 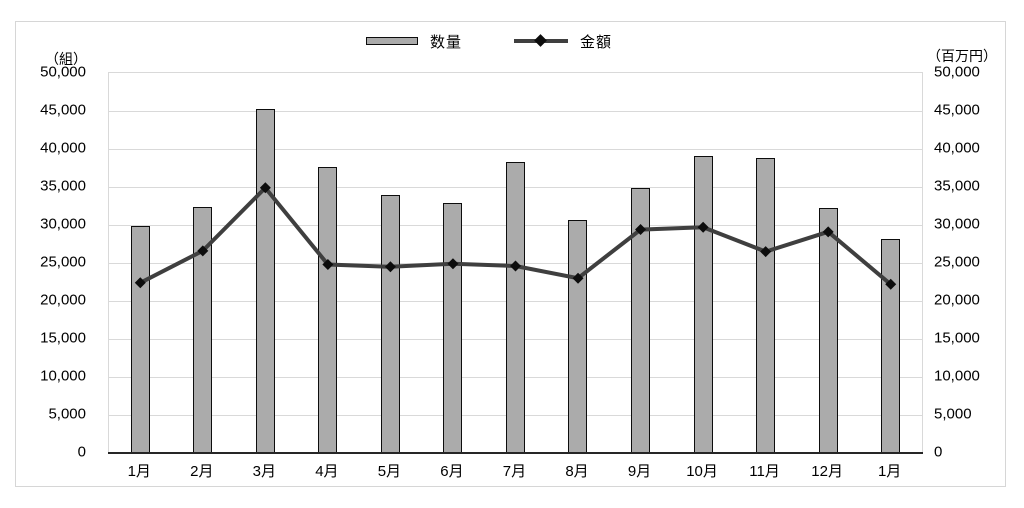 I want to click on month-label: 9月, so click(x=639, y=471).